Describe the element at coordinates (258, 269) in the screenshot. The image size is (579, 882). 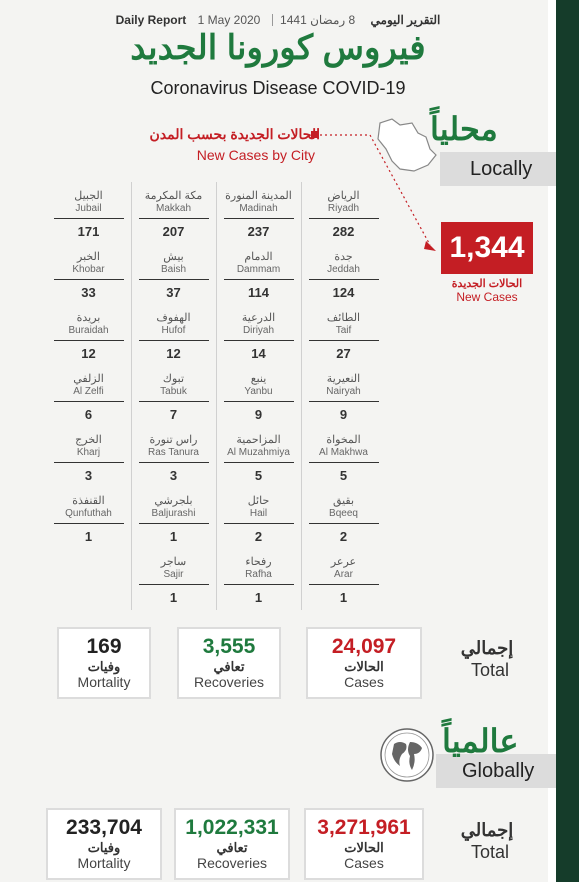
I see `city-name-en: Dammam` at that location.